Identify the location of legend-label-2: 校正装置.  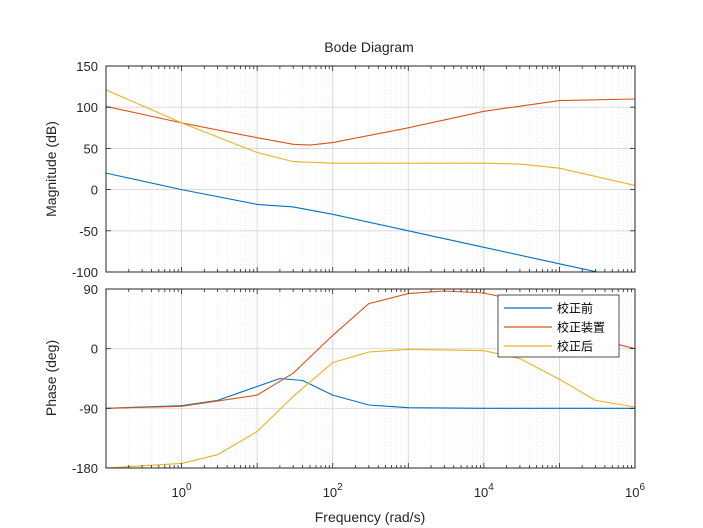
(581, 327).